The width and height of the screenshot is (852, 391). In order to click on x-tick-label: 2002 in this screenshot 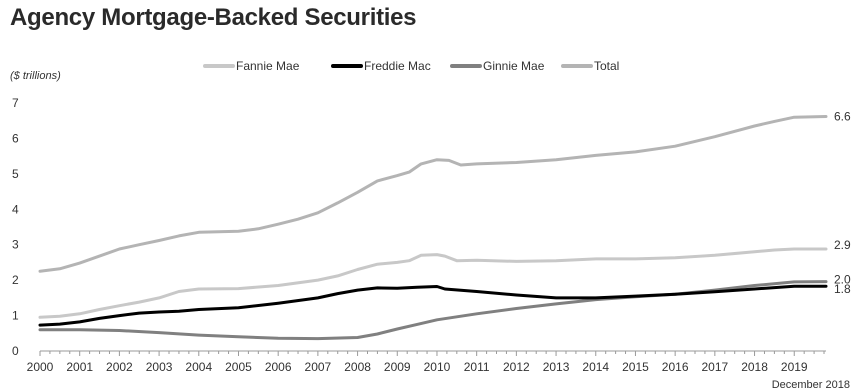, I will do `click(119, 367)`.